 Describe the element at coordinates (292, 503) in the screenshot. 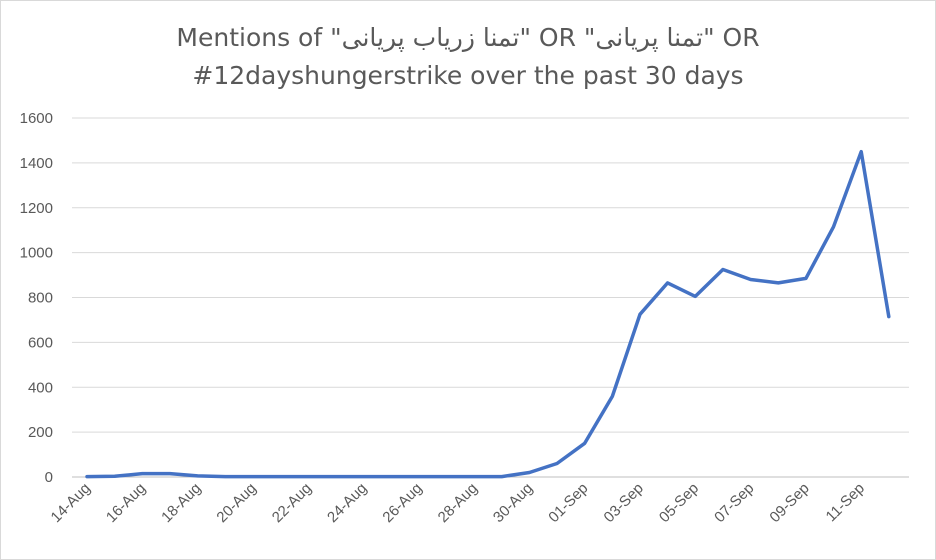

I see `x-tick-label: 22-Aug` at that location.